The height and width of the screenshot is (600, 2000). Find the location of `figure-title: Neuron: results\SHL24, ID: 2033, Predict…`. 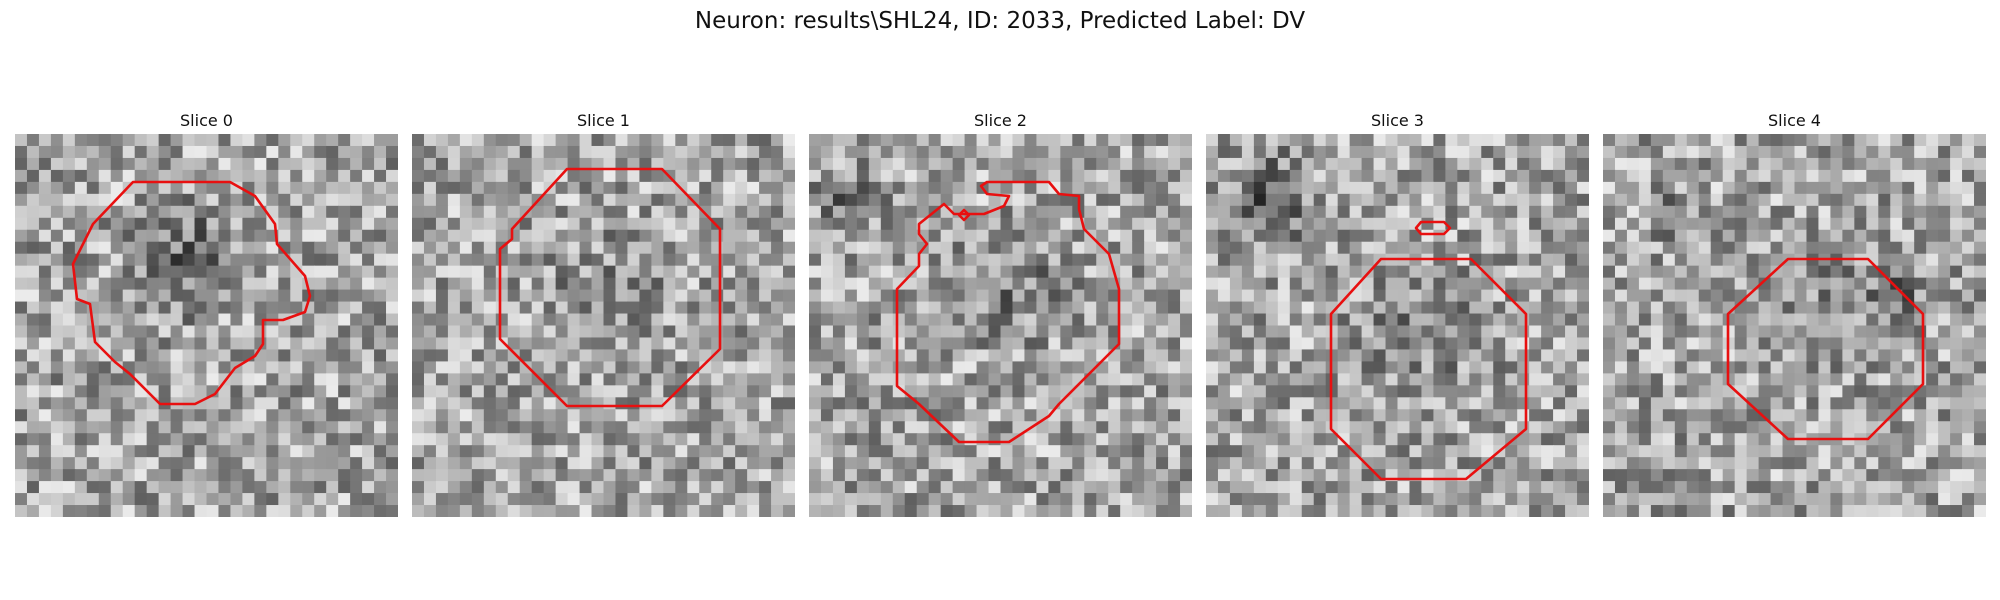

figure-title: Neuron: results\SHL24, ID: 2033, Predict… is located at coordinates (1000, 21).